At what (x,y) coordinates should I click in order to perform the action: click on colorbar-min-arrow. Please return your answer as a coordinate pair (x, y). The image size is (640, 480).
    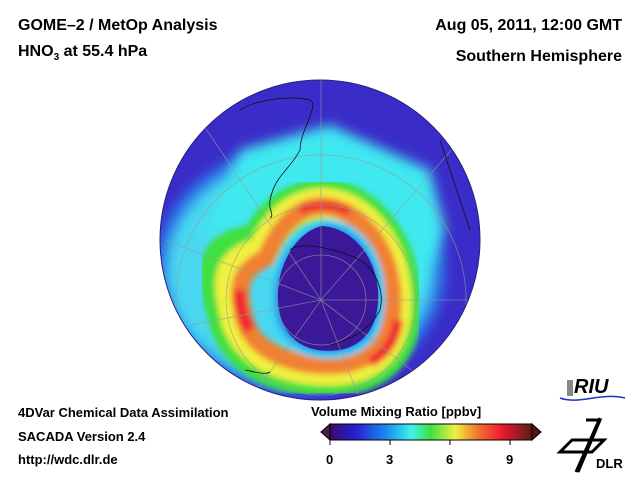
    Looking at the image, I should click on (325, 432).